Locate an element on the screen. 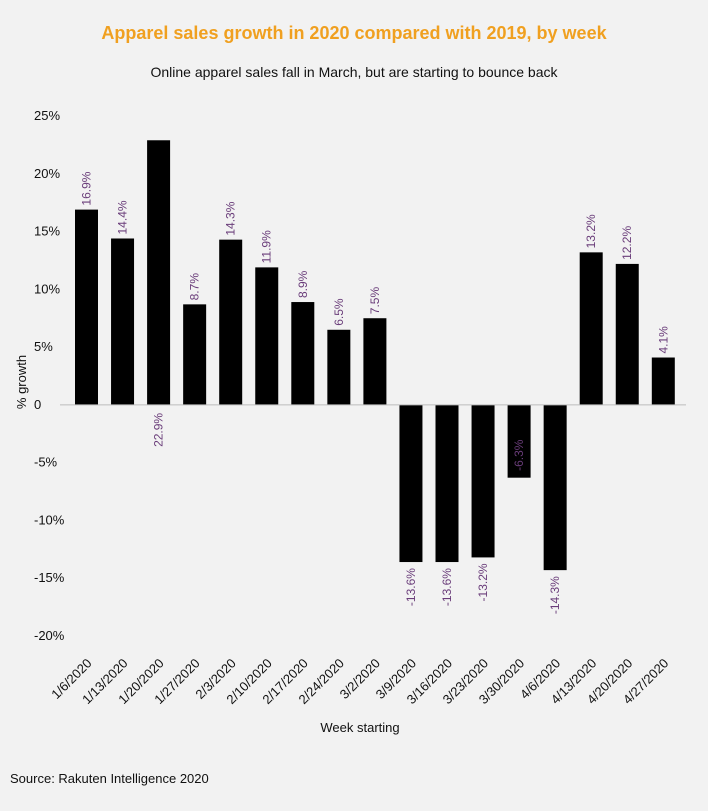  data-label: 8.7% is located at coordinates (195, 287).